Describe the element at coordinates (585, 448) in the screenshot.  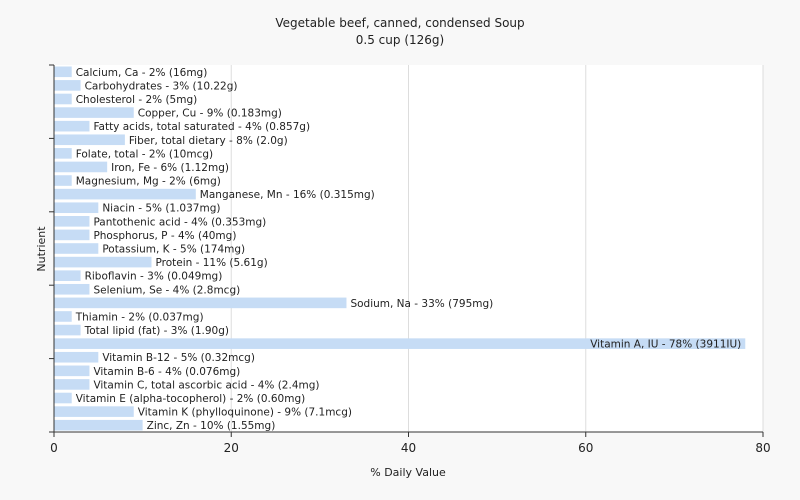
I see `x-tick-label: 60` at that location.